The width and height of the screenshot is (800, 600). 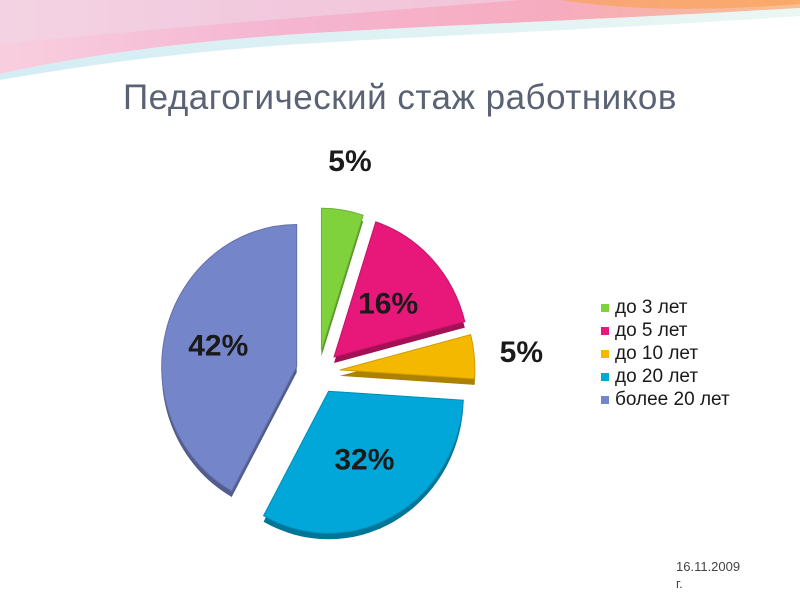 I want to click on legend-item-4: до 20 лет, so click(x=665, y=376).